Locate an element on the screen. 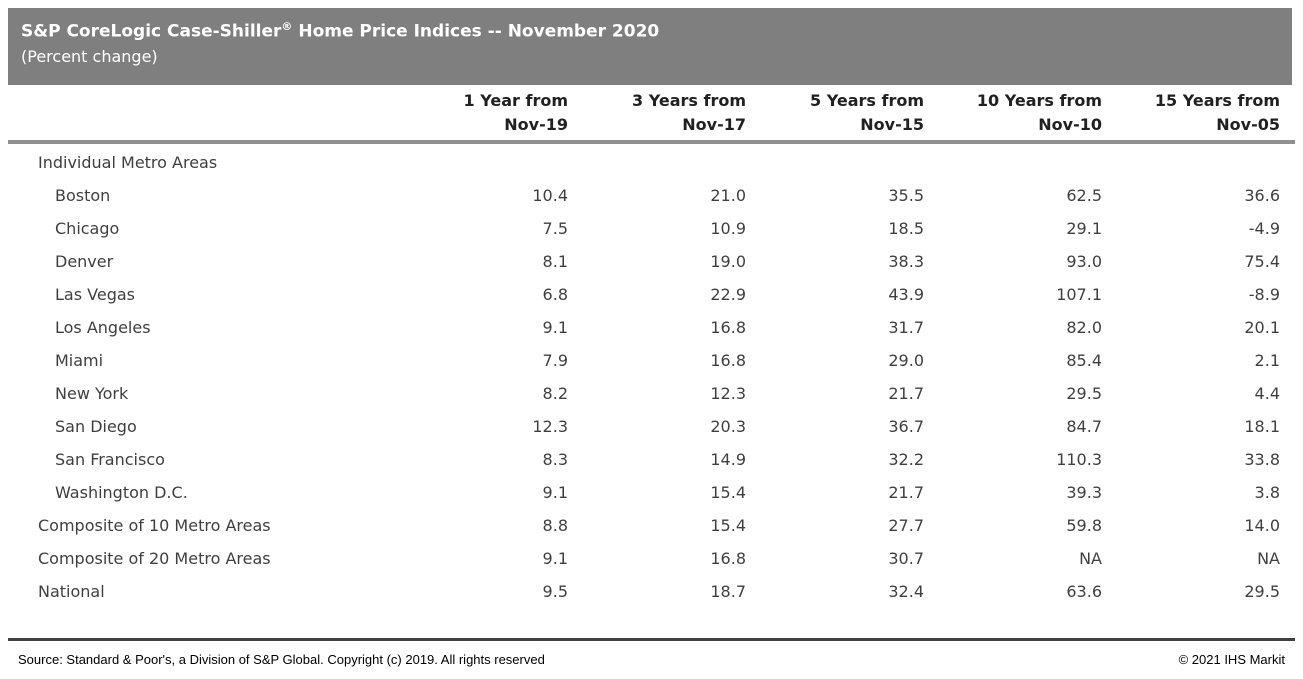  cell-value: 8.8 is located at coordinates (555, 525).